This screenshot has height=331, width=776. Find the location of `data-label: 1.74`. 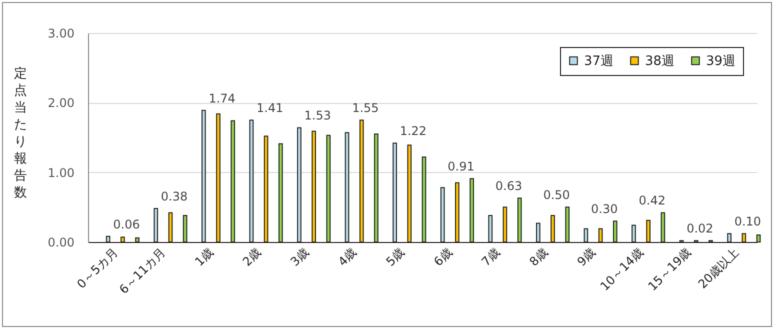

data-label: 1.74 is located at coordinates (222, 98).